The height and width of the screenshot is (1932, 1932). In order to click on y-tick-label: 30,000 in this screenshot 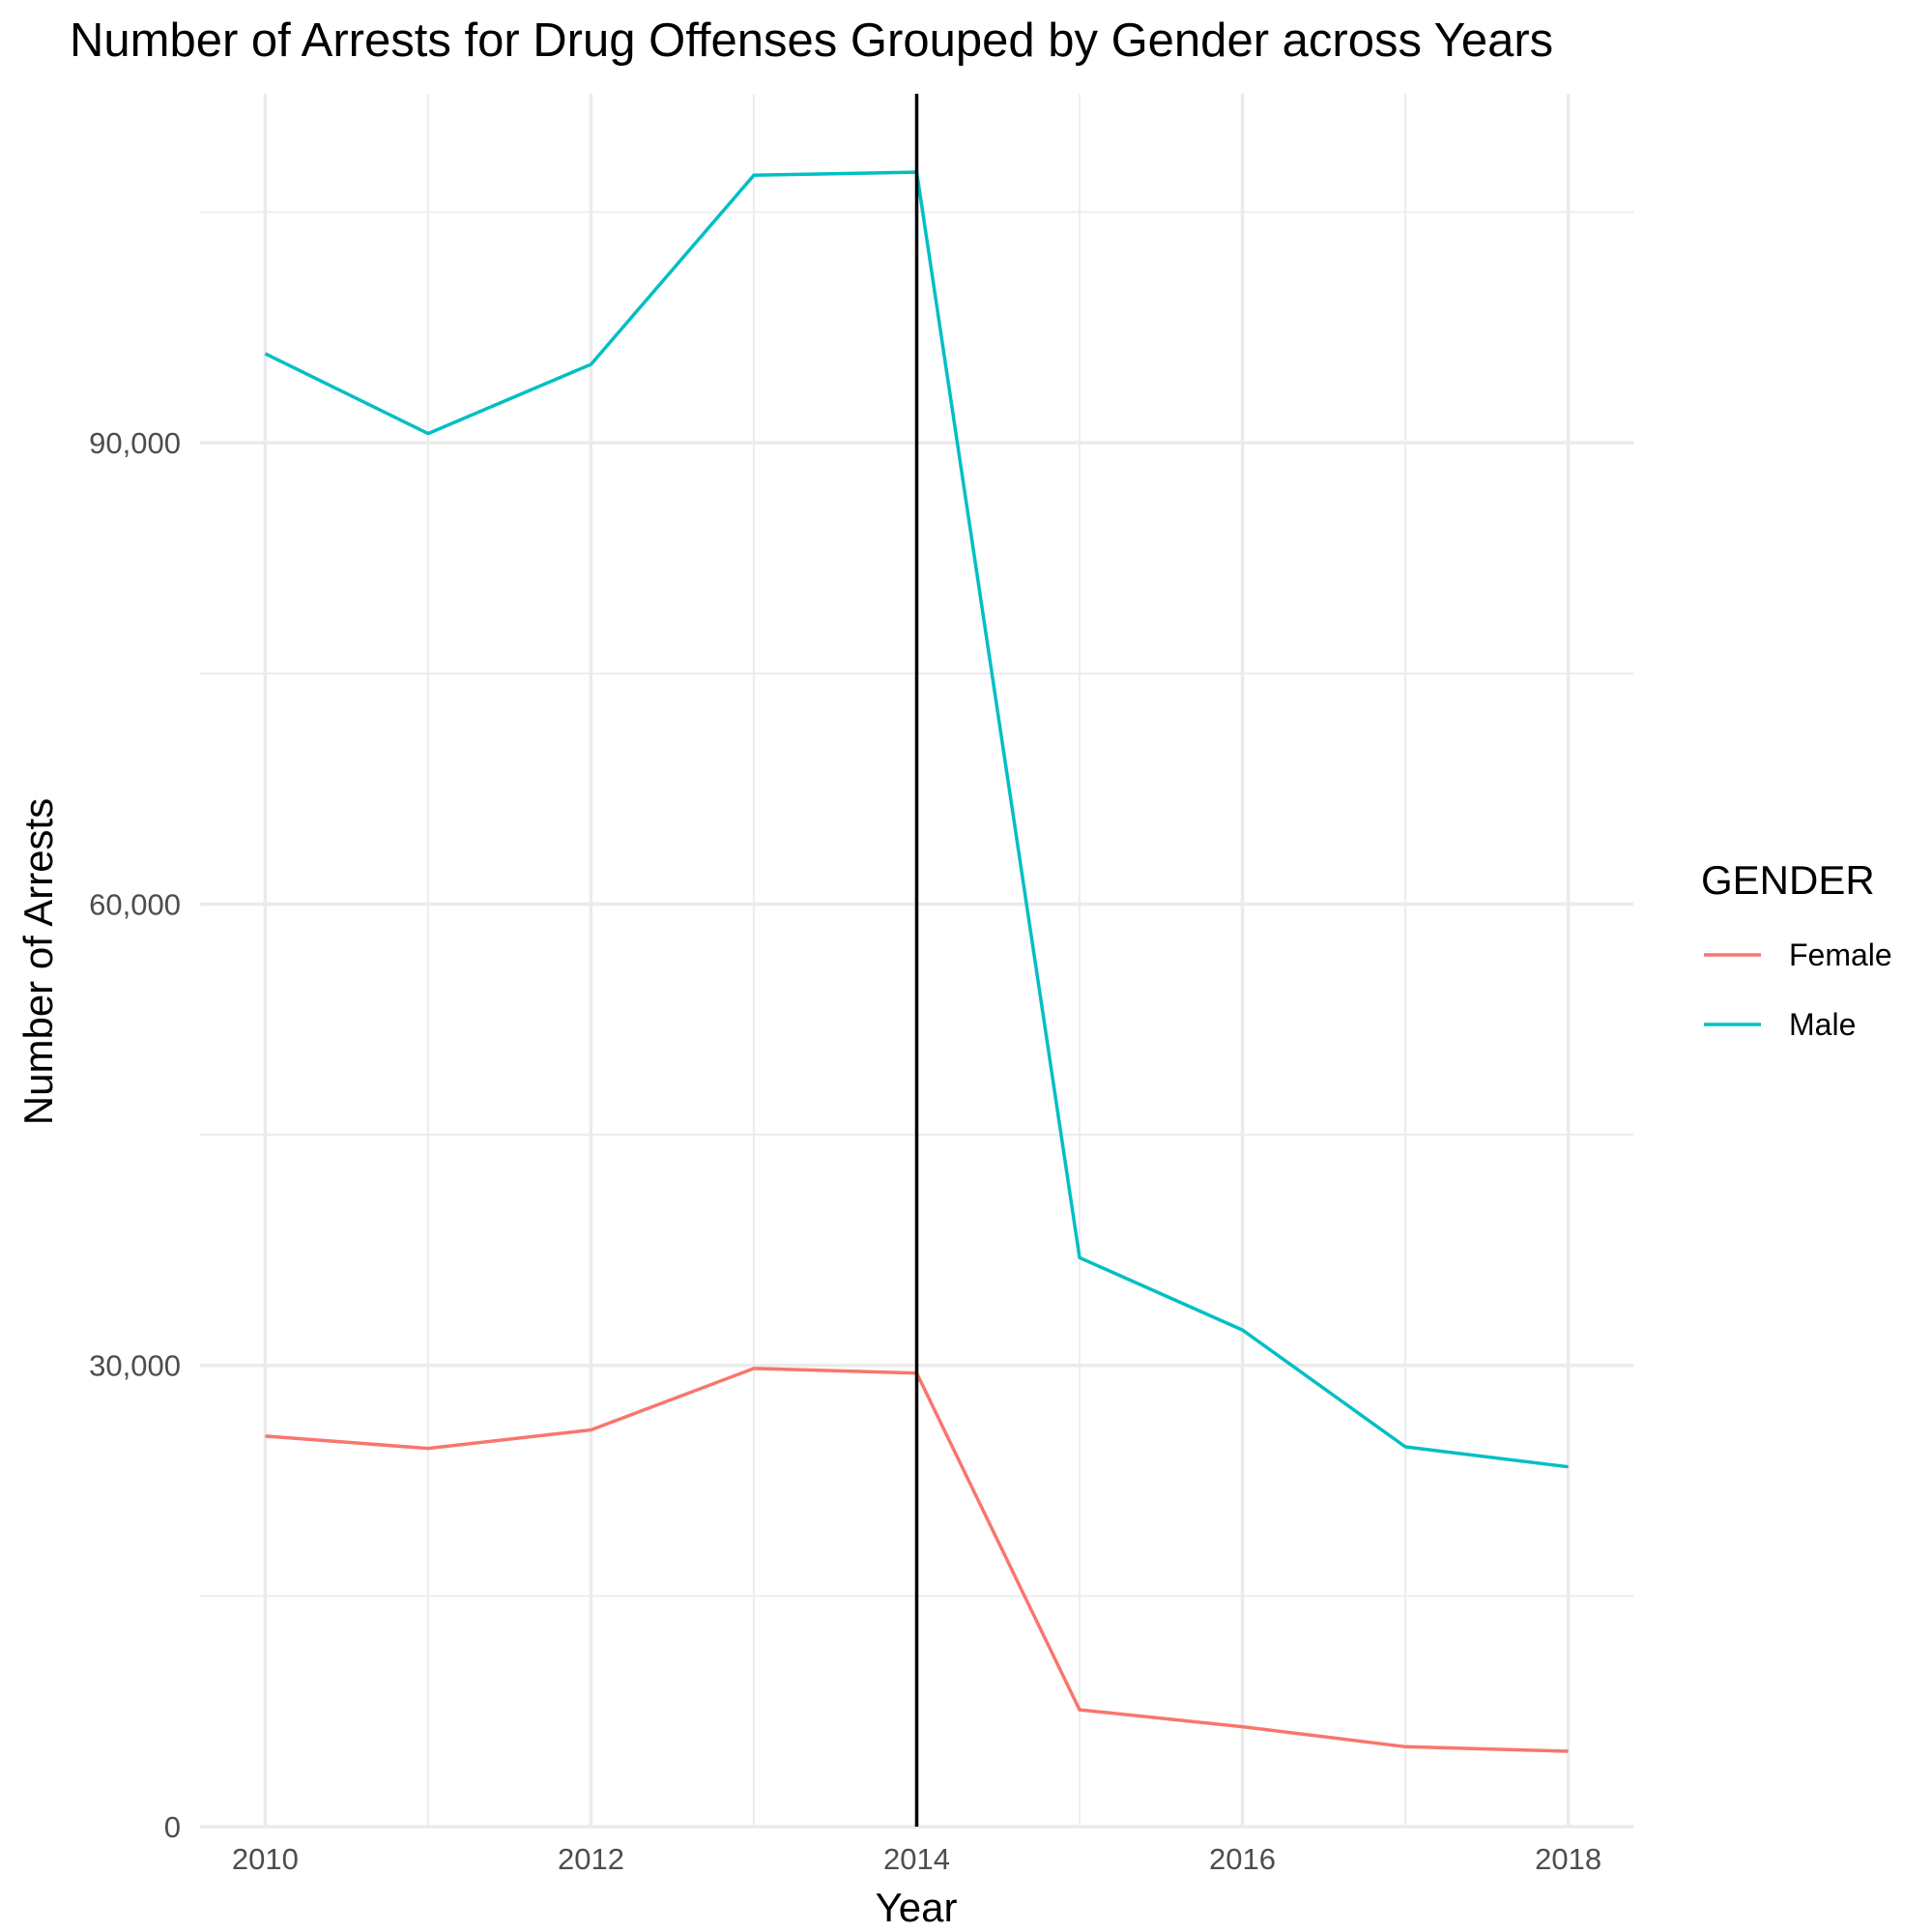, I will do `click(135, 1366)`.